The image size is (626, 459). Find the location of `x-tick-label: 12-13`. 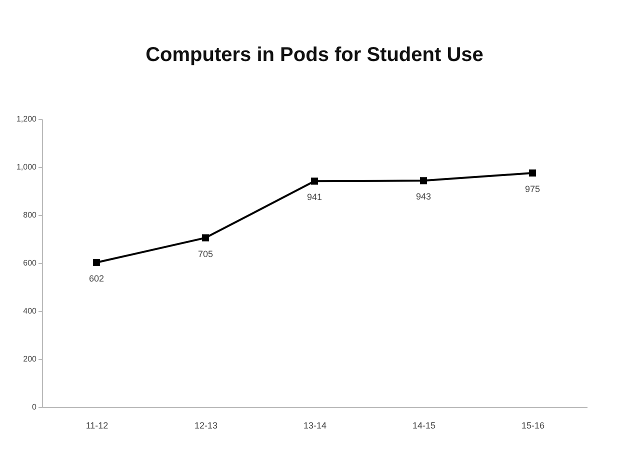

x-tick-label: 12-13 is located at coordinates (206, 425).